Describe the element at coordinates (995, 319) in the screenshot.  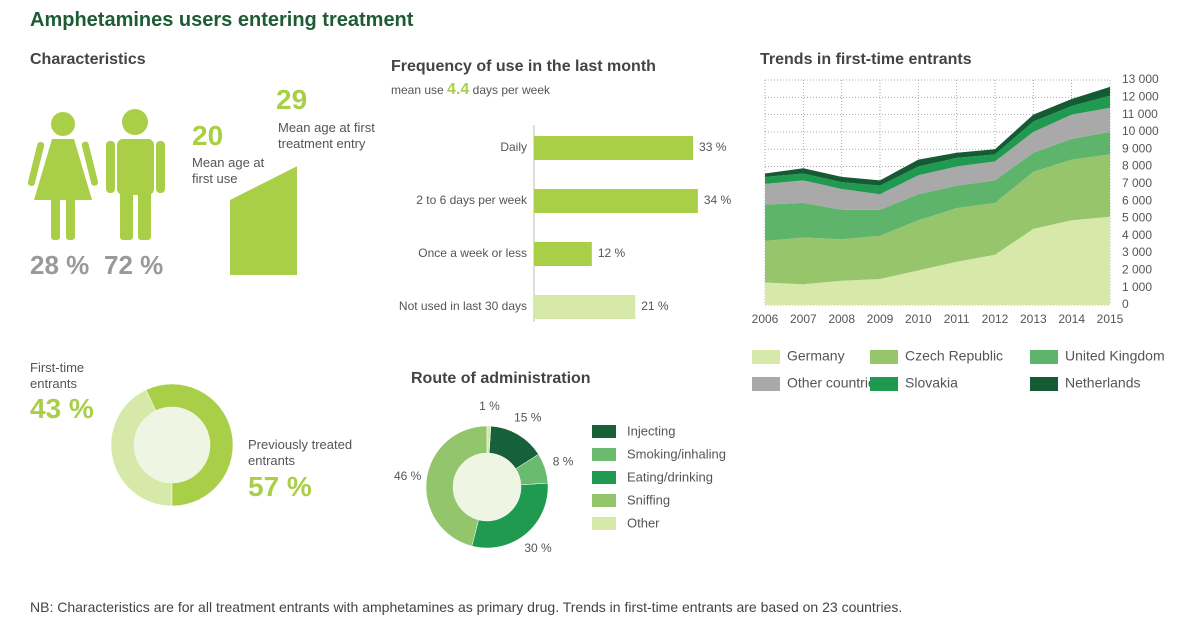
I see `x-tick-label: 2012` at that location.